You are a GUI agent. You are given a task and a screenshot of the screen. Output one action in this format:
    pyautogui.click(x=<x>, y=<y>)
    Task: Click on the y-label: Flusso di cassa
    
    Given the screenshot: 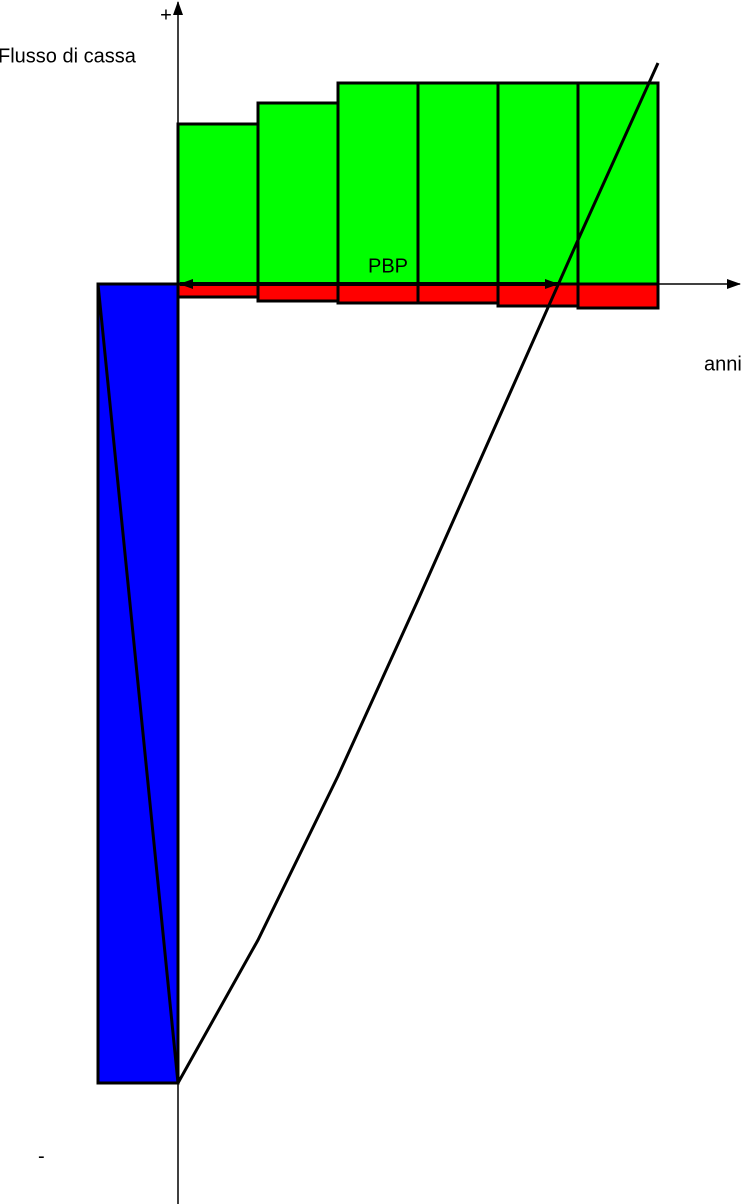 What is the action you would take?
    pyautogui.click(x=68, y=56)
    